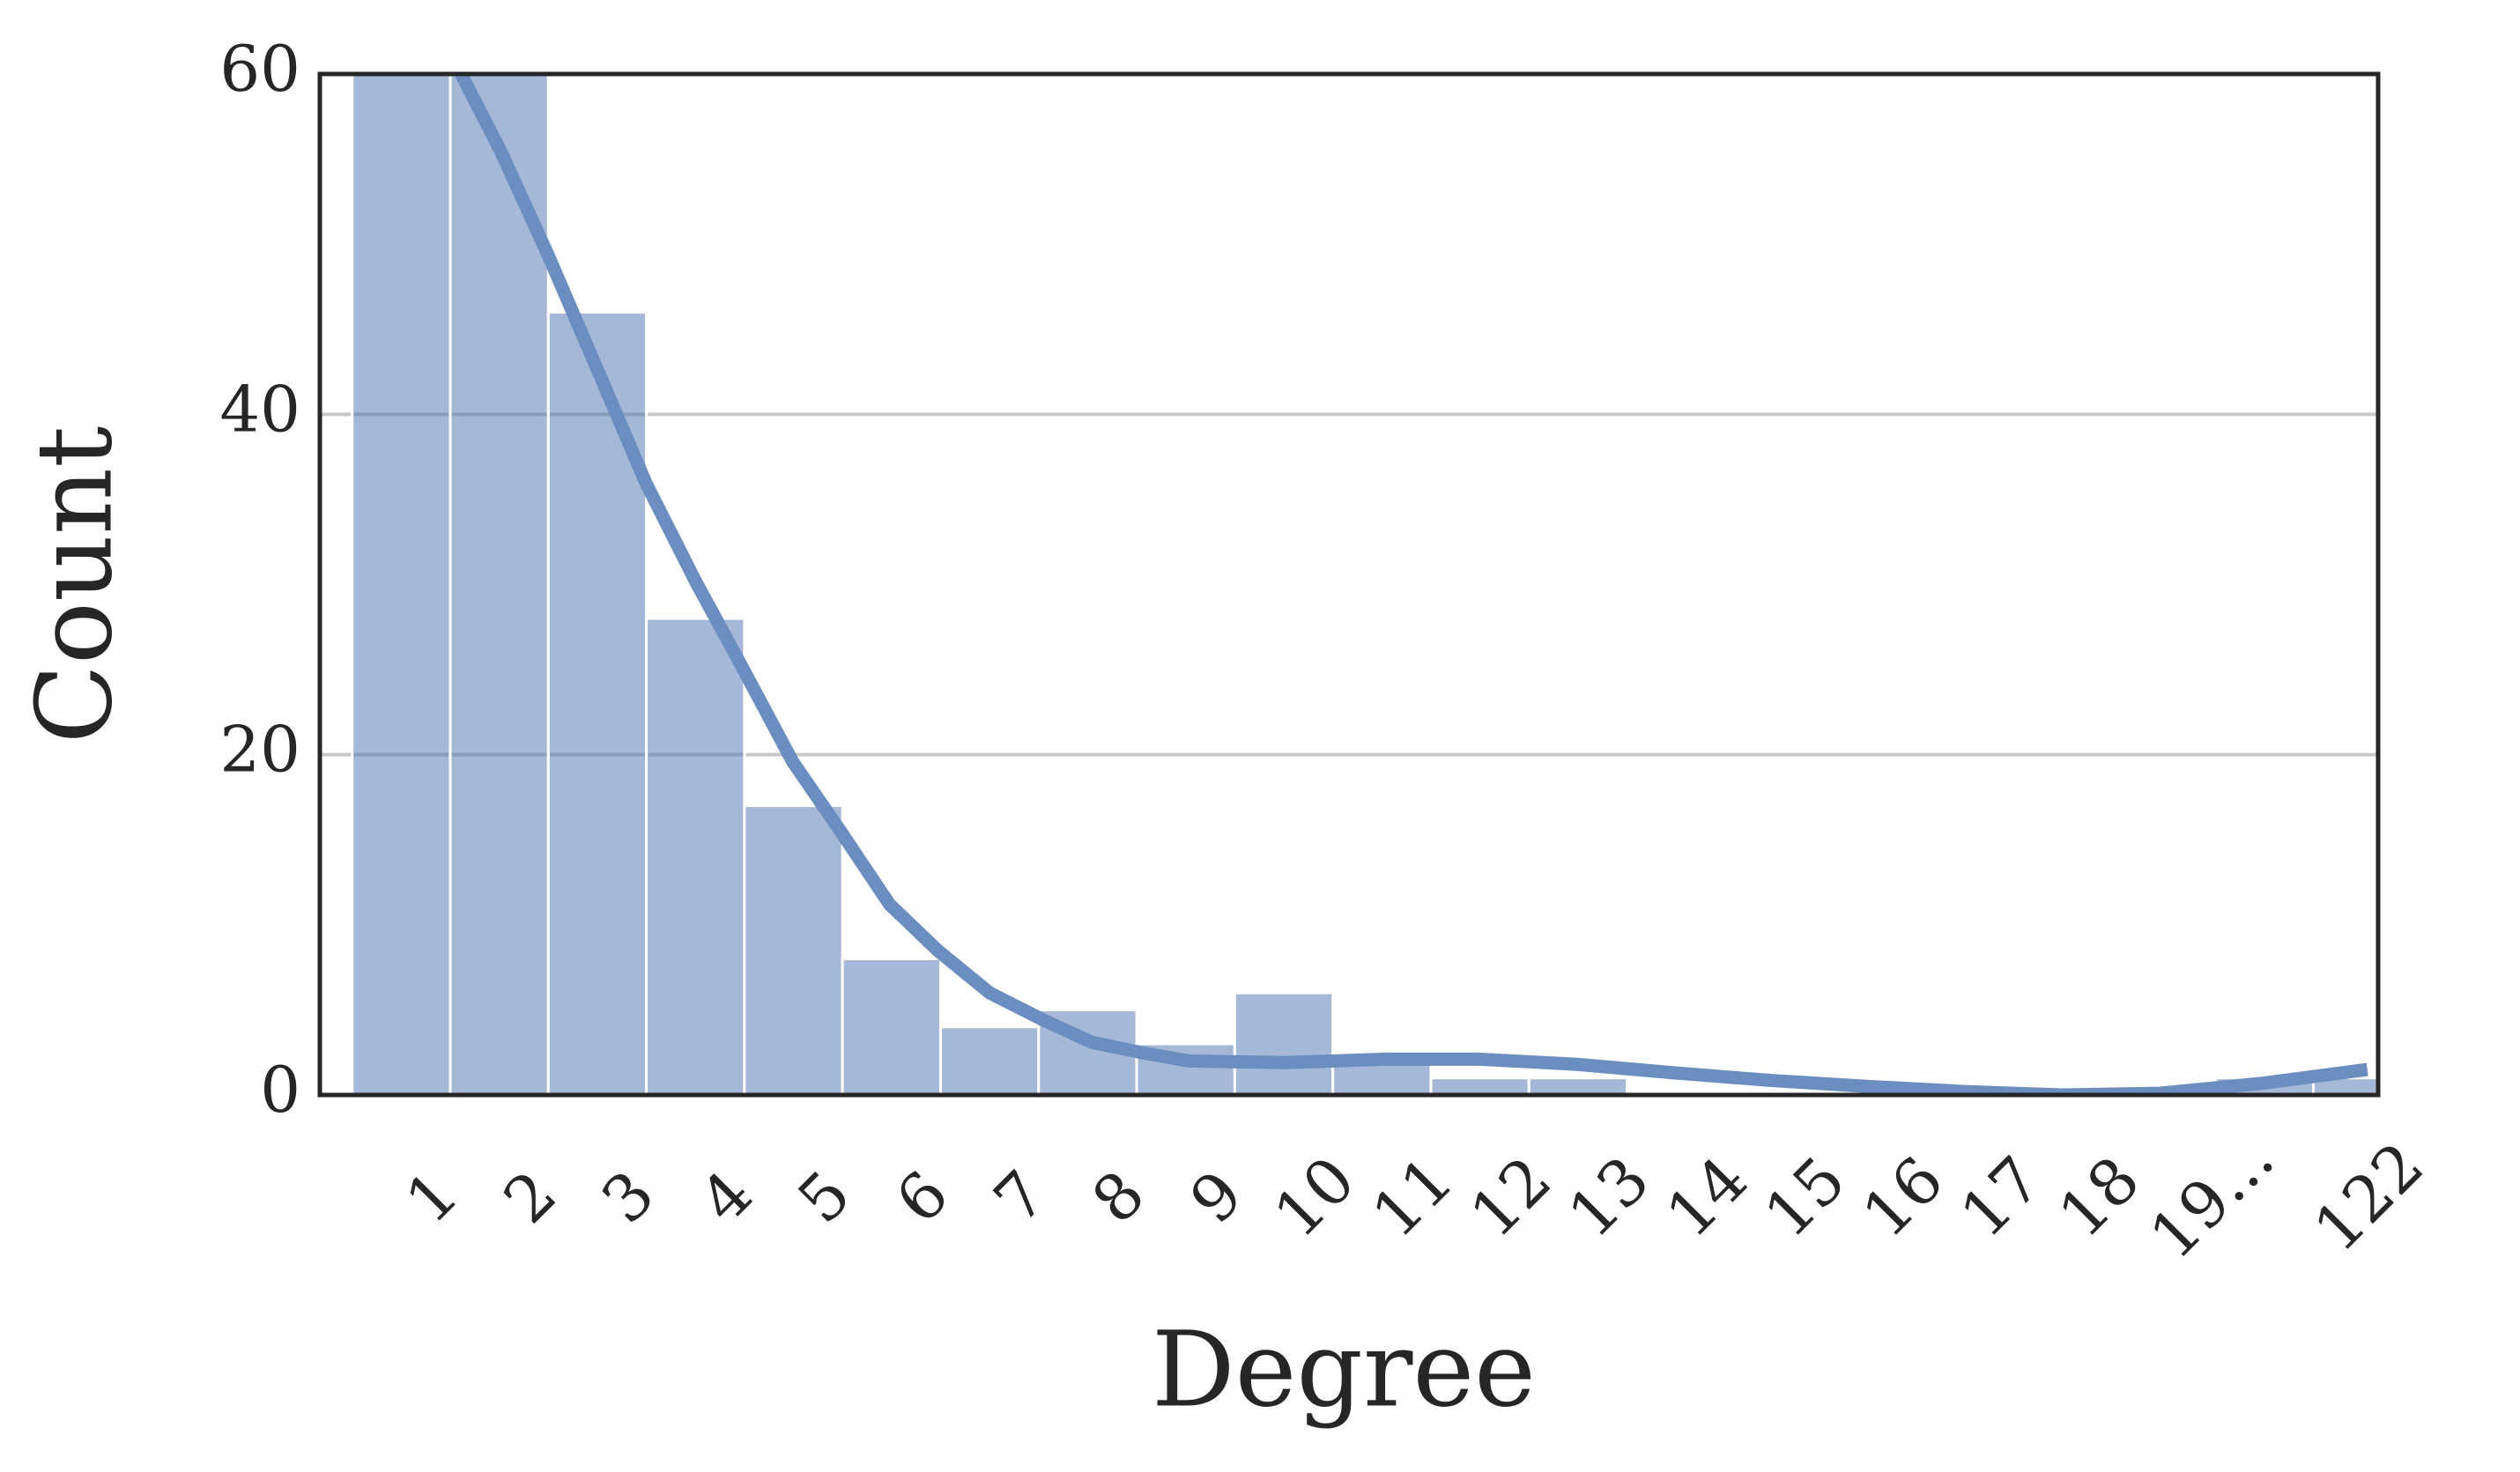  What do you see at coordinates (1510, 1197) in the screenshot?
I see `x-tick-label: 12` at bounding box center [1510, 1197].